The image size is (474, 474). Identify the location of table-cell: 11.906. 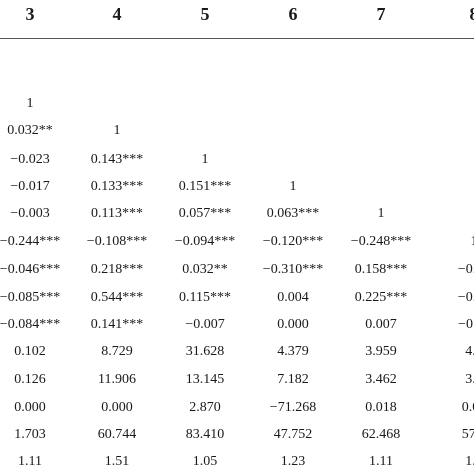
(117, 379).